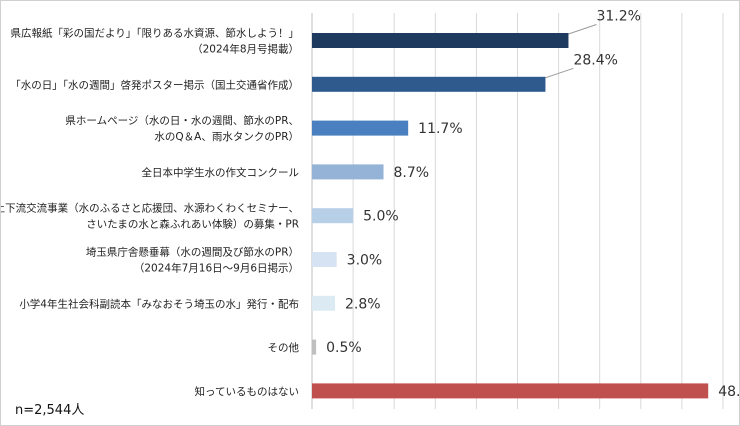 The image size is (740, 426). What do you see at coordinates (412, 173) in the screenshot?
I see `data-label: 8.7%` at bounding box center [412, 173].